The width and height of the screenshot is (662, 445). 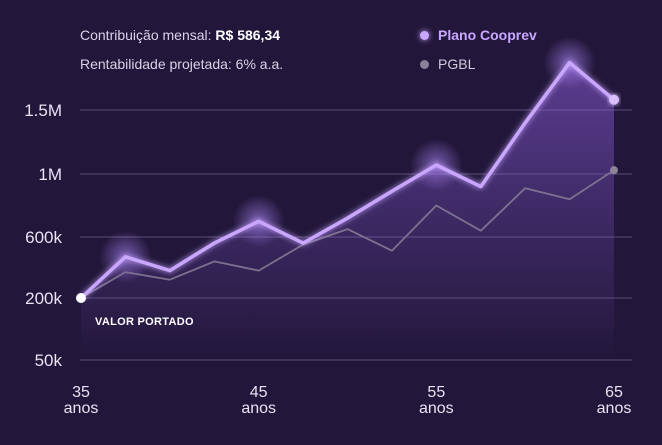 What do you see at coordinates (259, 392) in the screenshot?
I see `x-tick-label: 45` at bounding box center [259, 392].